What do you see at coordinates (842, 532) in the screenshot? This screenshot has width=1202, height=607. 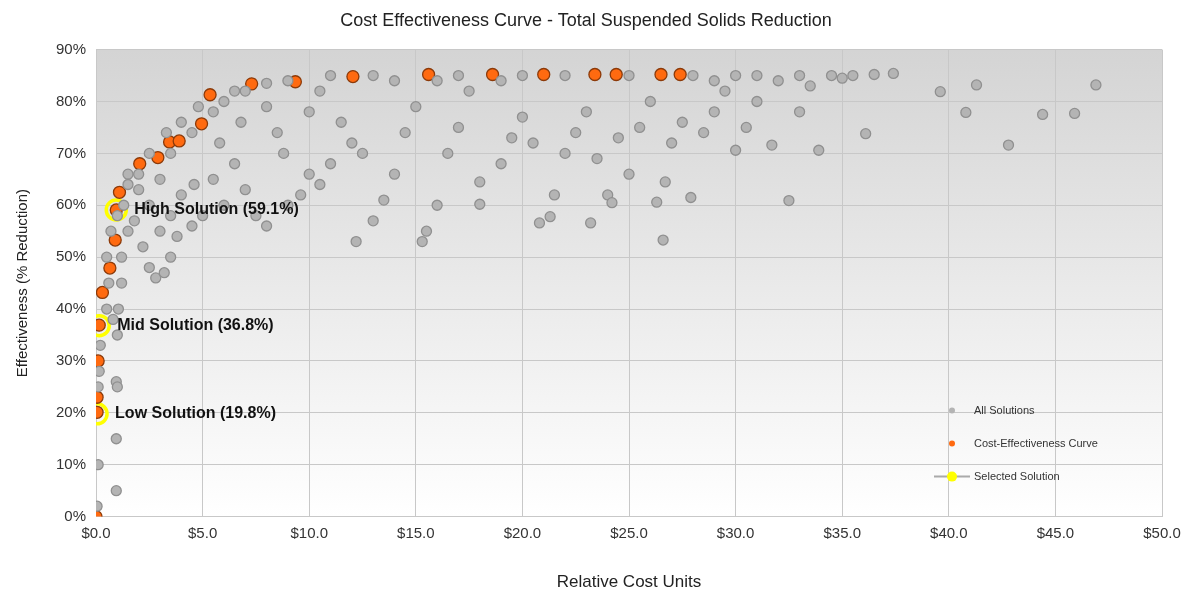 I see `x-tick-label: $35.0` at bounding box center [842, 532].